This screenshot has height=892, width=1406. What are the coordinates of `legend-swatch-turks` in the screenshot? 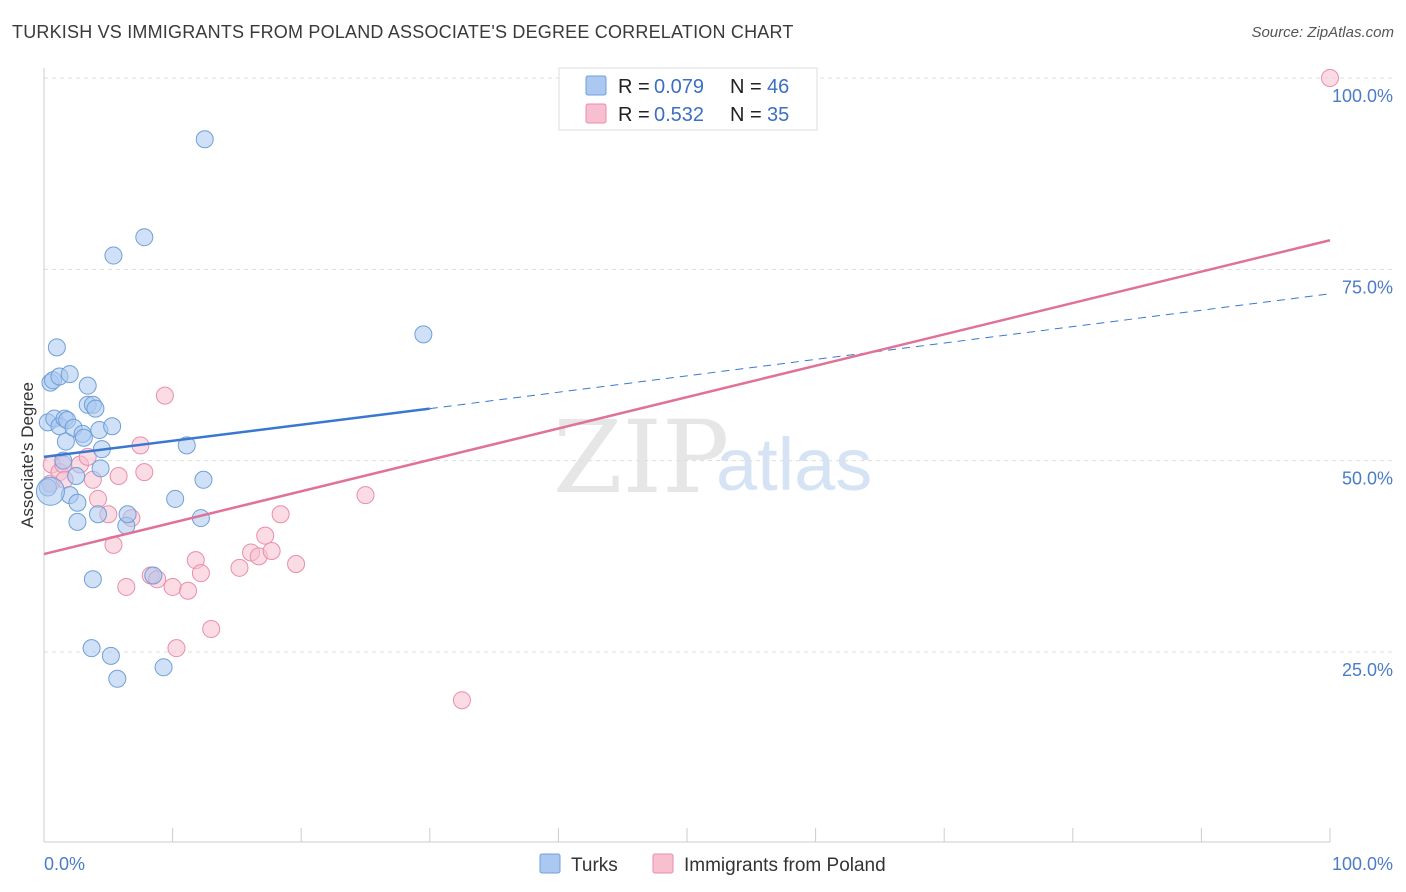 It's located at (596, 85).